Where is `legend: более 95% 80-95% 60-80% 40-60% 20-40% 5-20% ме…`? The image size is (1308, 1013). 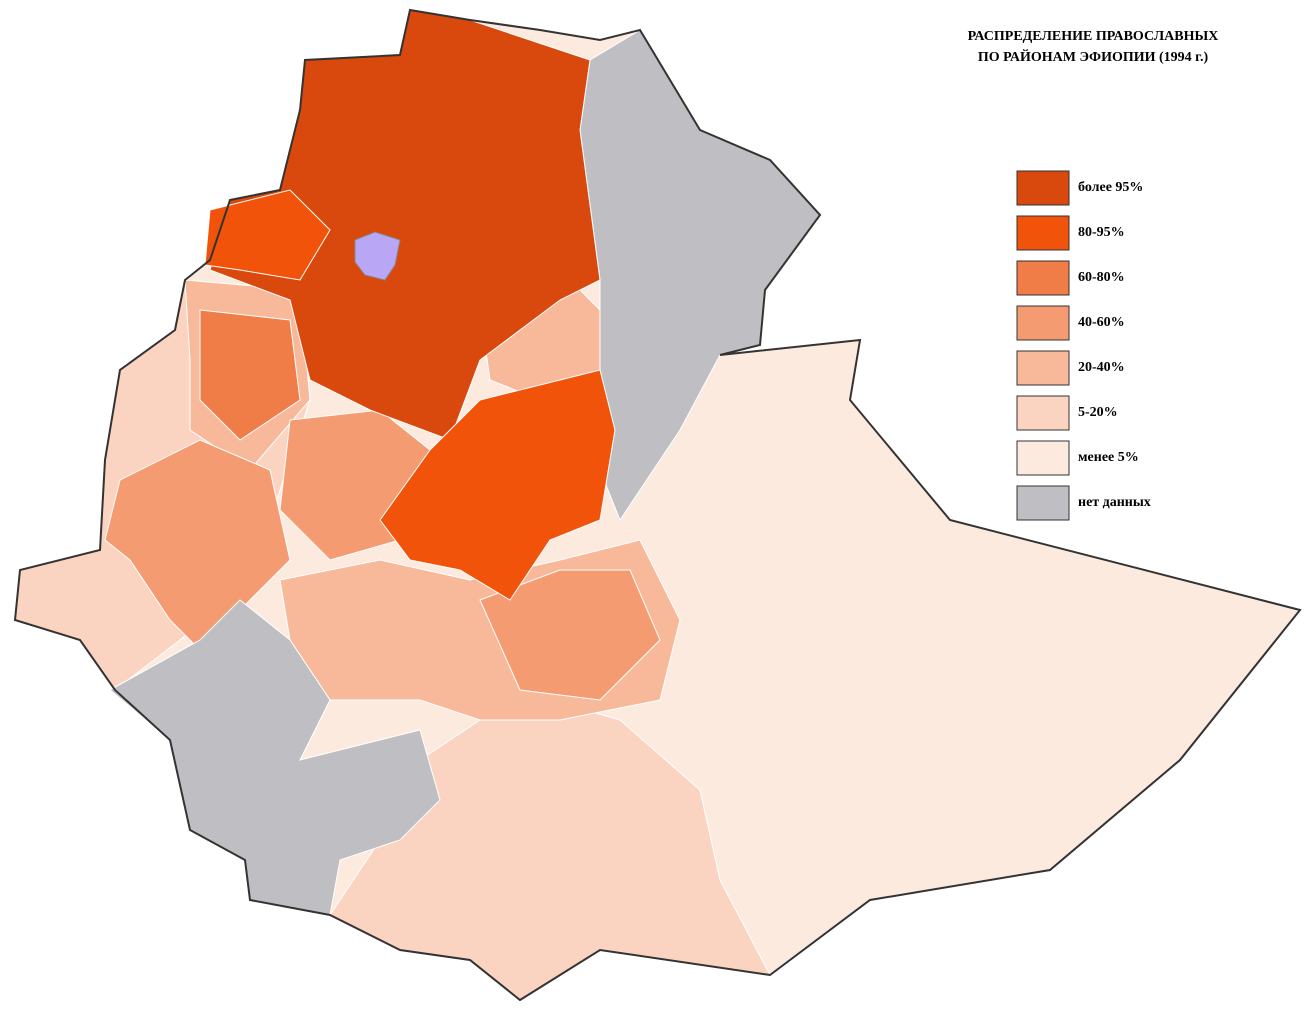
legend: более 95% 80-95% 60-80% 40-60% 20-40% 5-20% ме… is located at coordinates (1083, 345).